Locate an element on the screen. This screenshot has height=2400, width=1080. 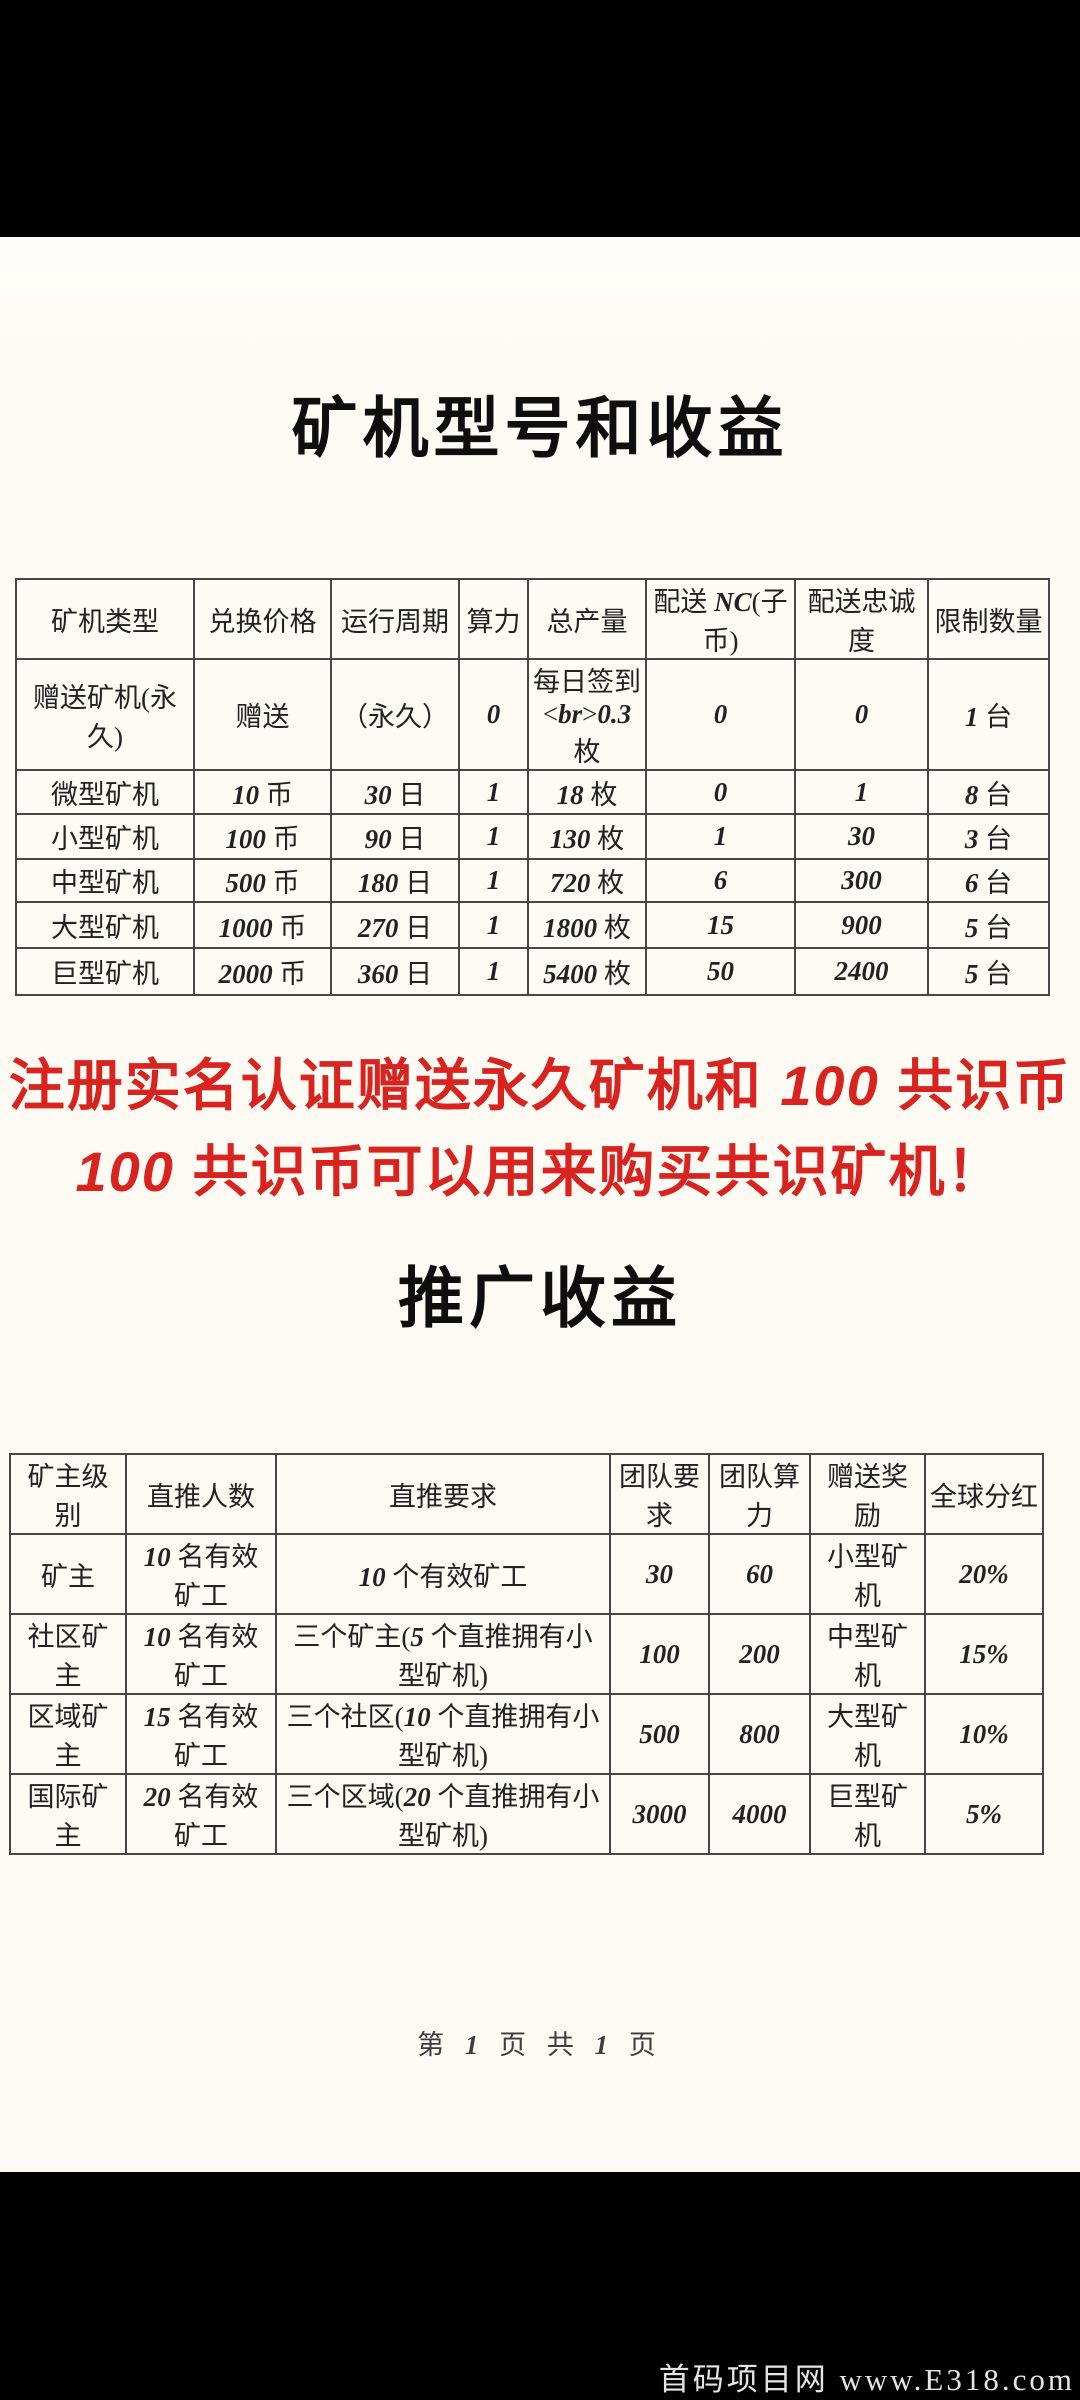
table-cell: 50 is located at coordinates (720, 971).